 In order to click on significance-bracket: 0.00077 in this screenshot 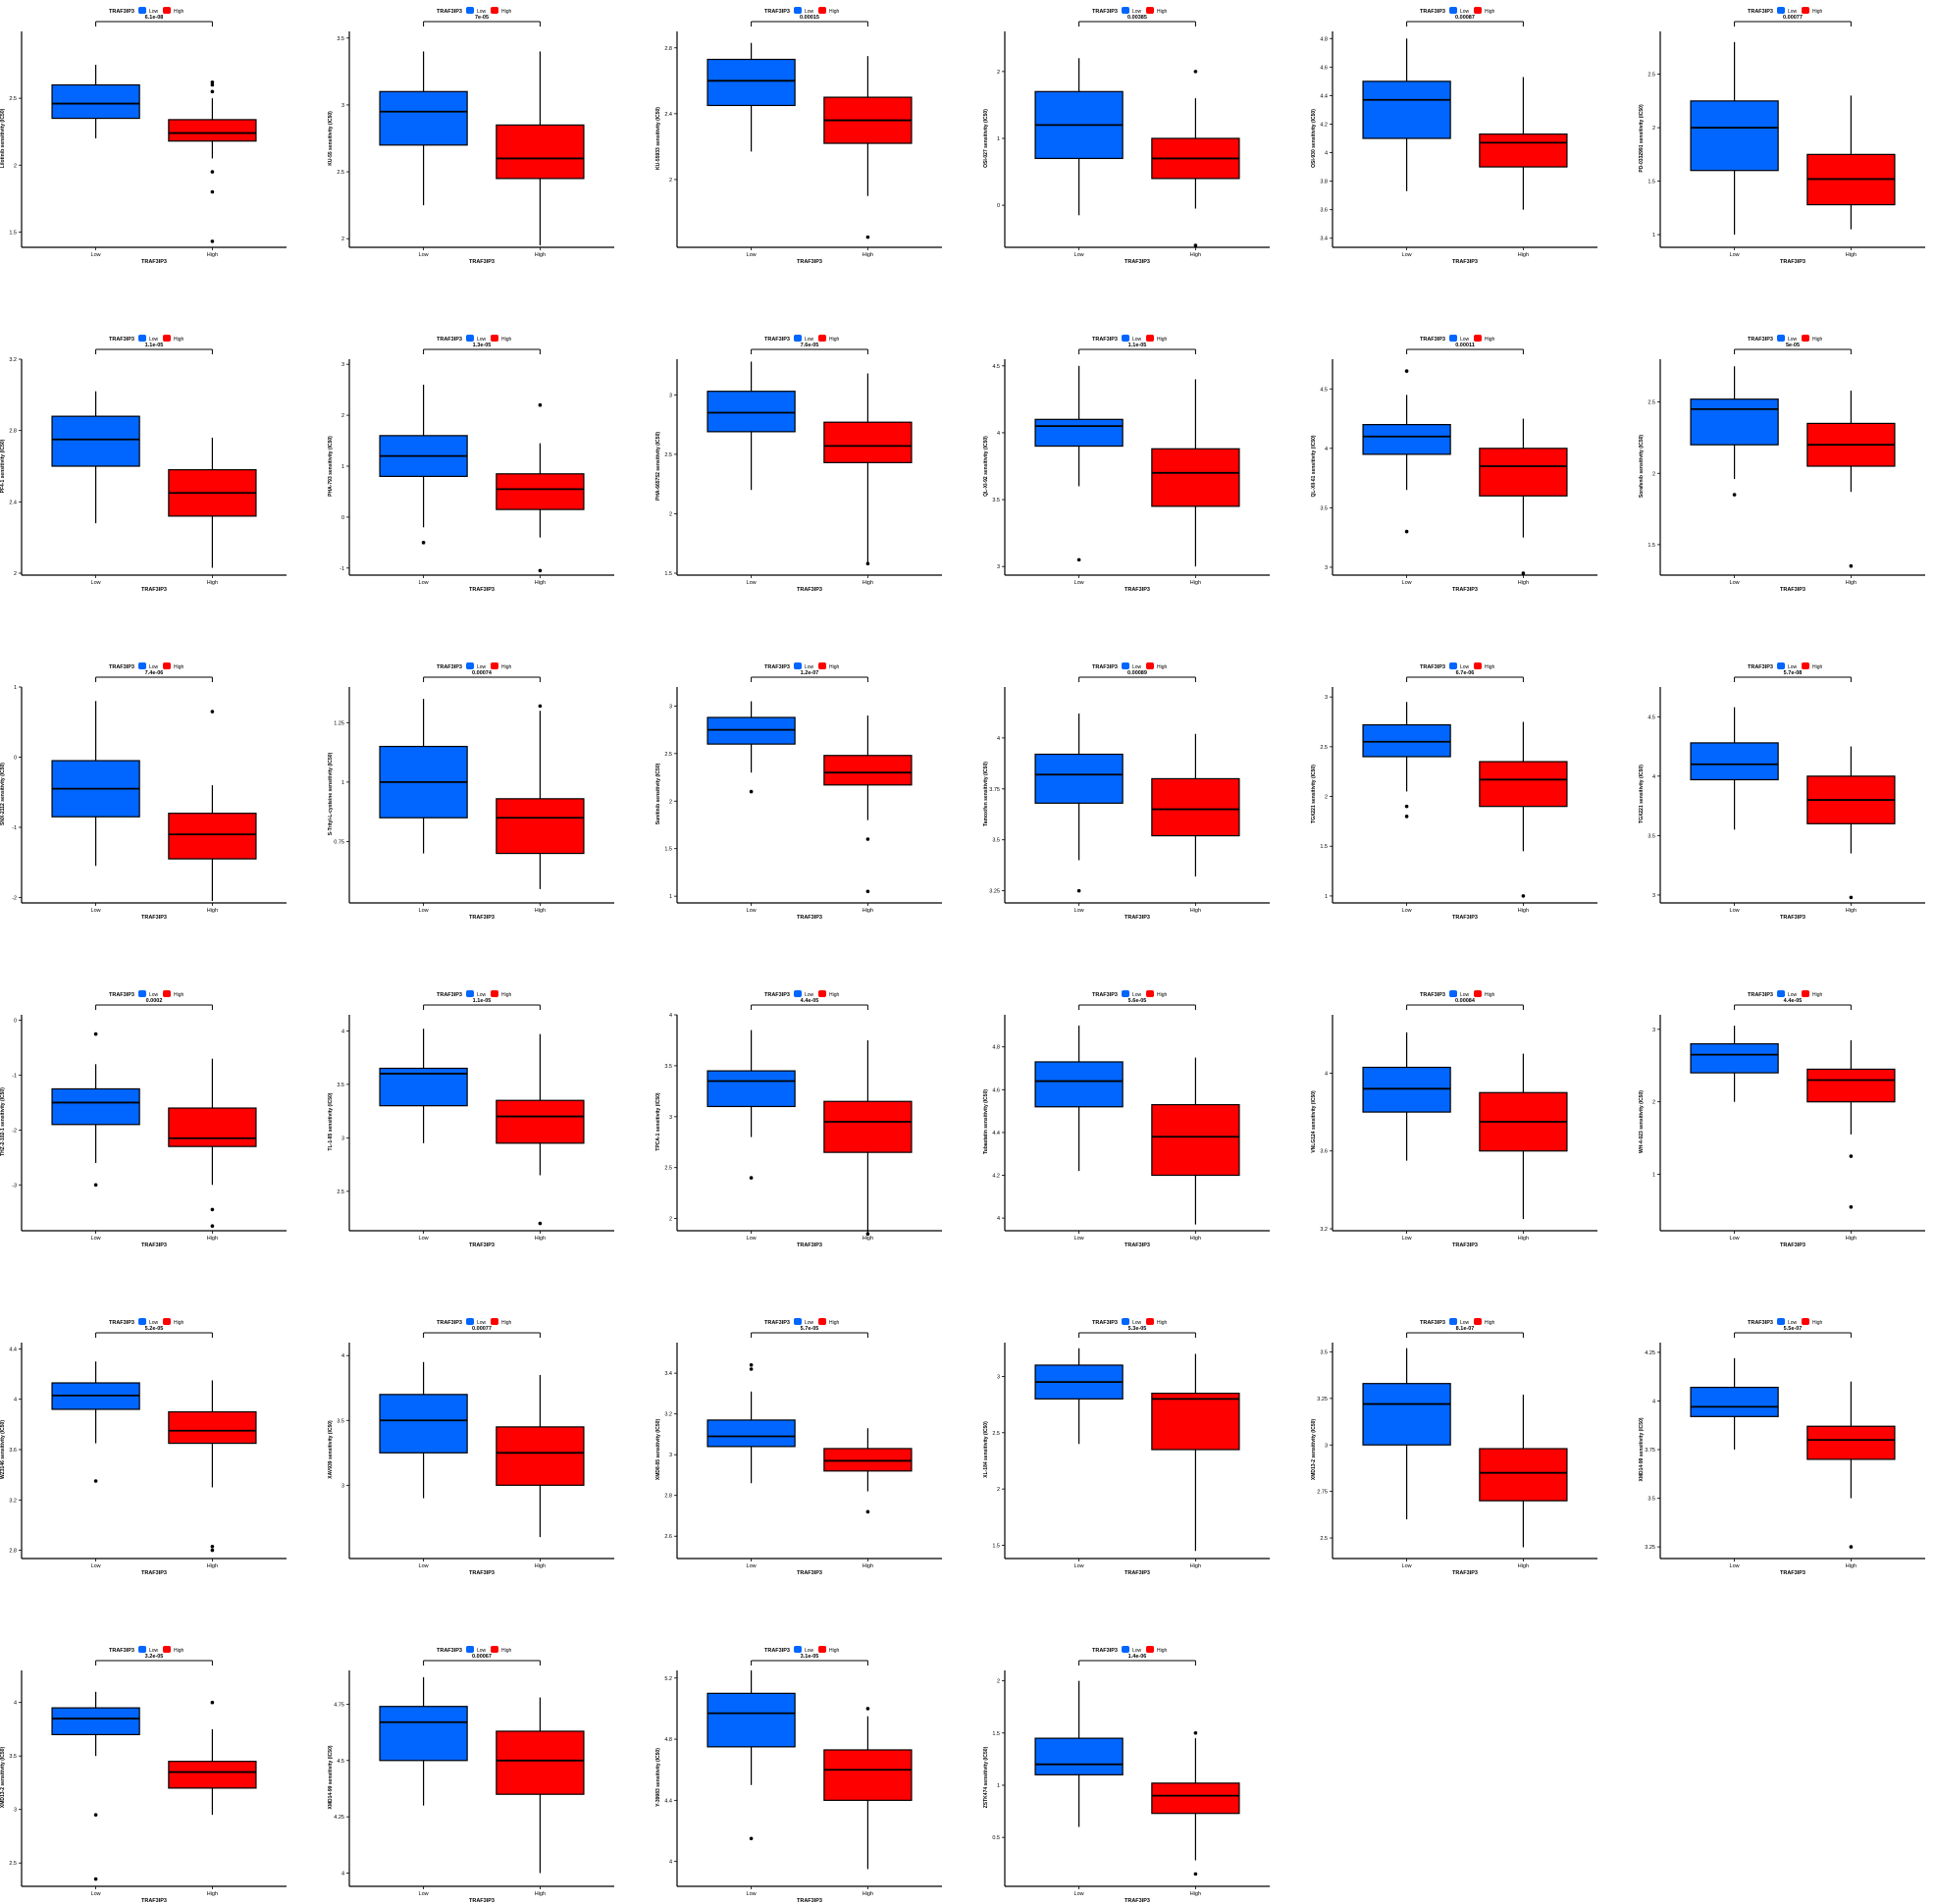, I will do `click(1793, 20)`.